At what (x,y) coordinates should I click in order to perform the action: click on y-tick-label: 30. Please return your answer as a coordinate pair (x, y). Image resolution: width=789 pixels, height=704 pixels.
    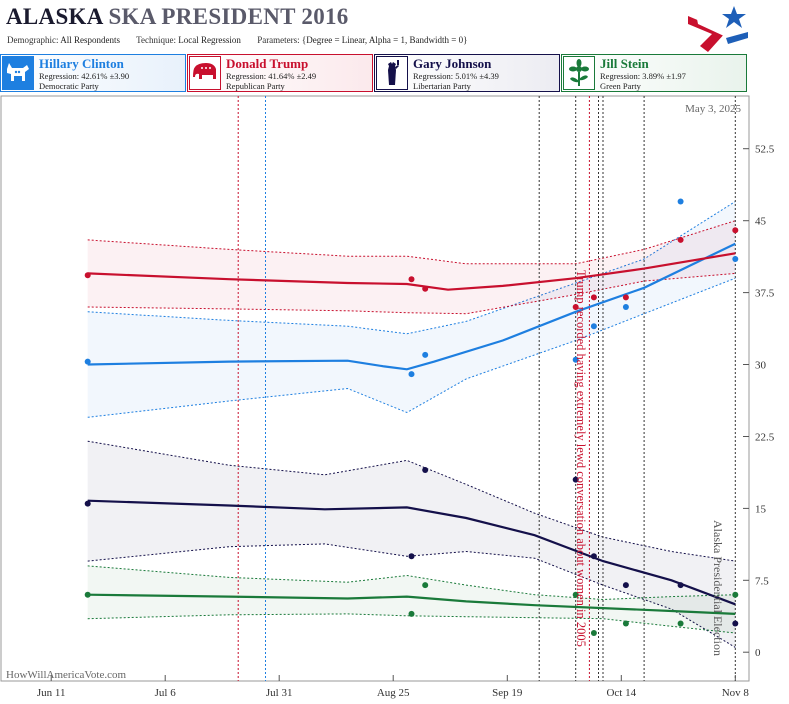
    Looking at the image, I should click on (761, 366).